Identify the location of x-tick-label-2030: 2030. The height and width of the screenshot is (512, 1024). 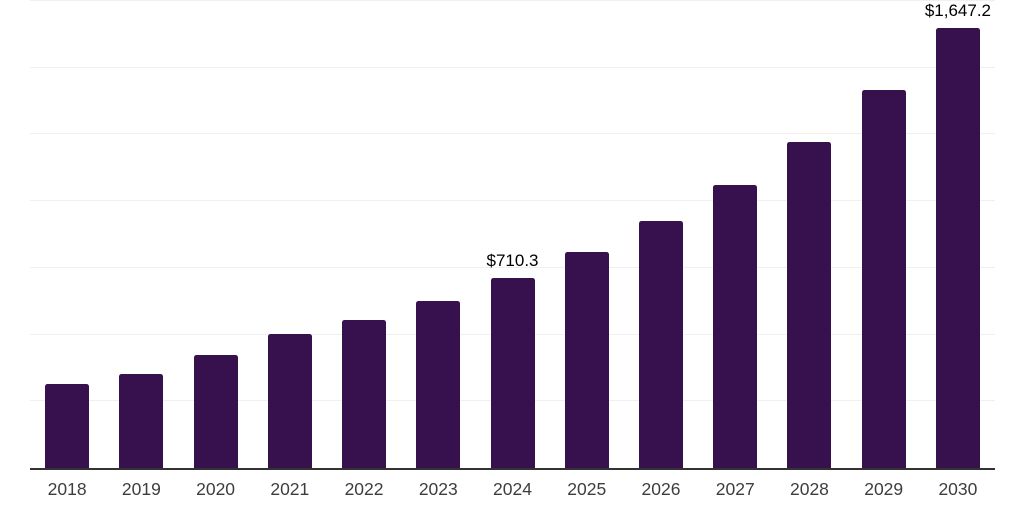
(958, 489).